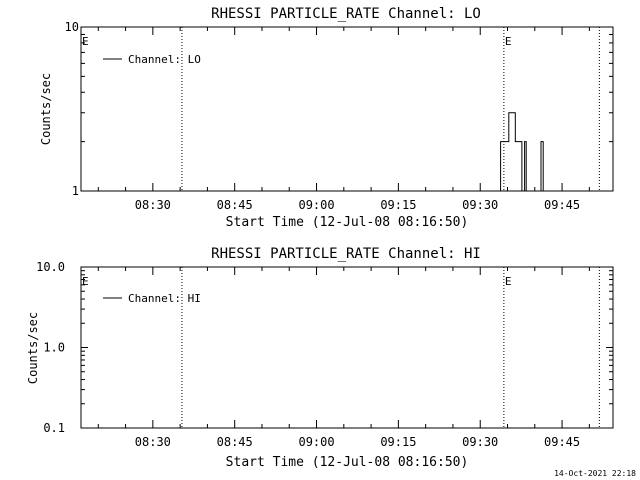 This screenshot has width=640, height=480. Describe the element at coordinates (346, 14) in the screenshot. I see `chart-lo-title: RHESSI PARTICLE_RATE Channel: LO` at that location.